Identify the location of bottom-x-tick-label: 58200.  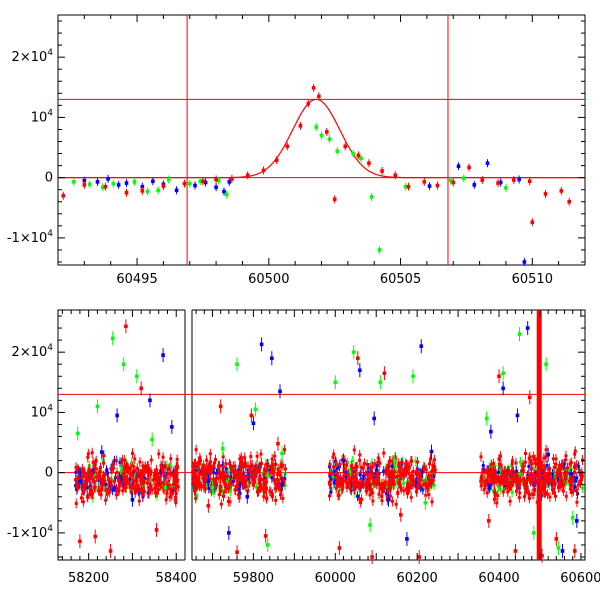
(88, 578).